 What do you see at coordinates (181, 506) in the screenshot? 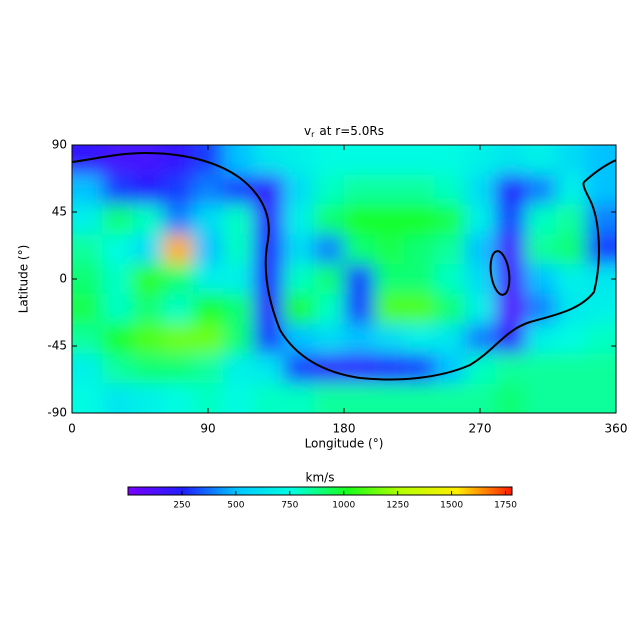
I see `colorbar-tick-label: 250` at bounding box center [181, 506].